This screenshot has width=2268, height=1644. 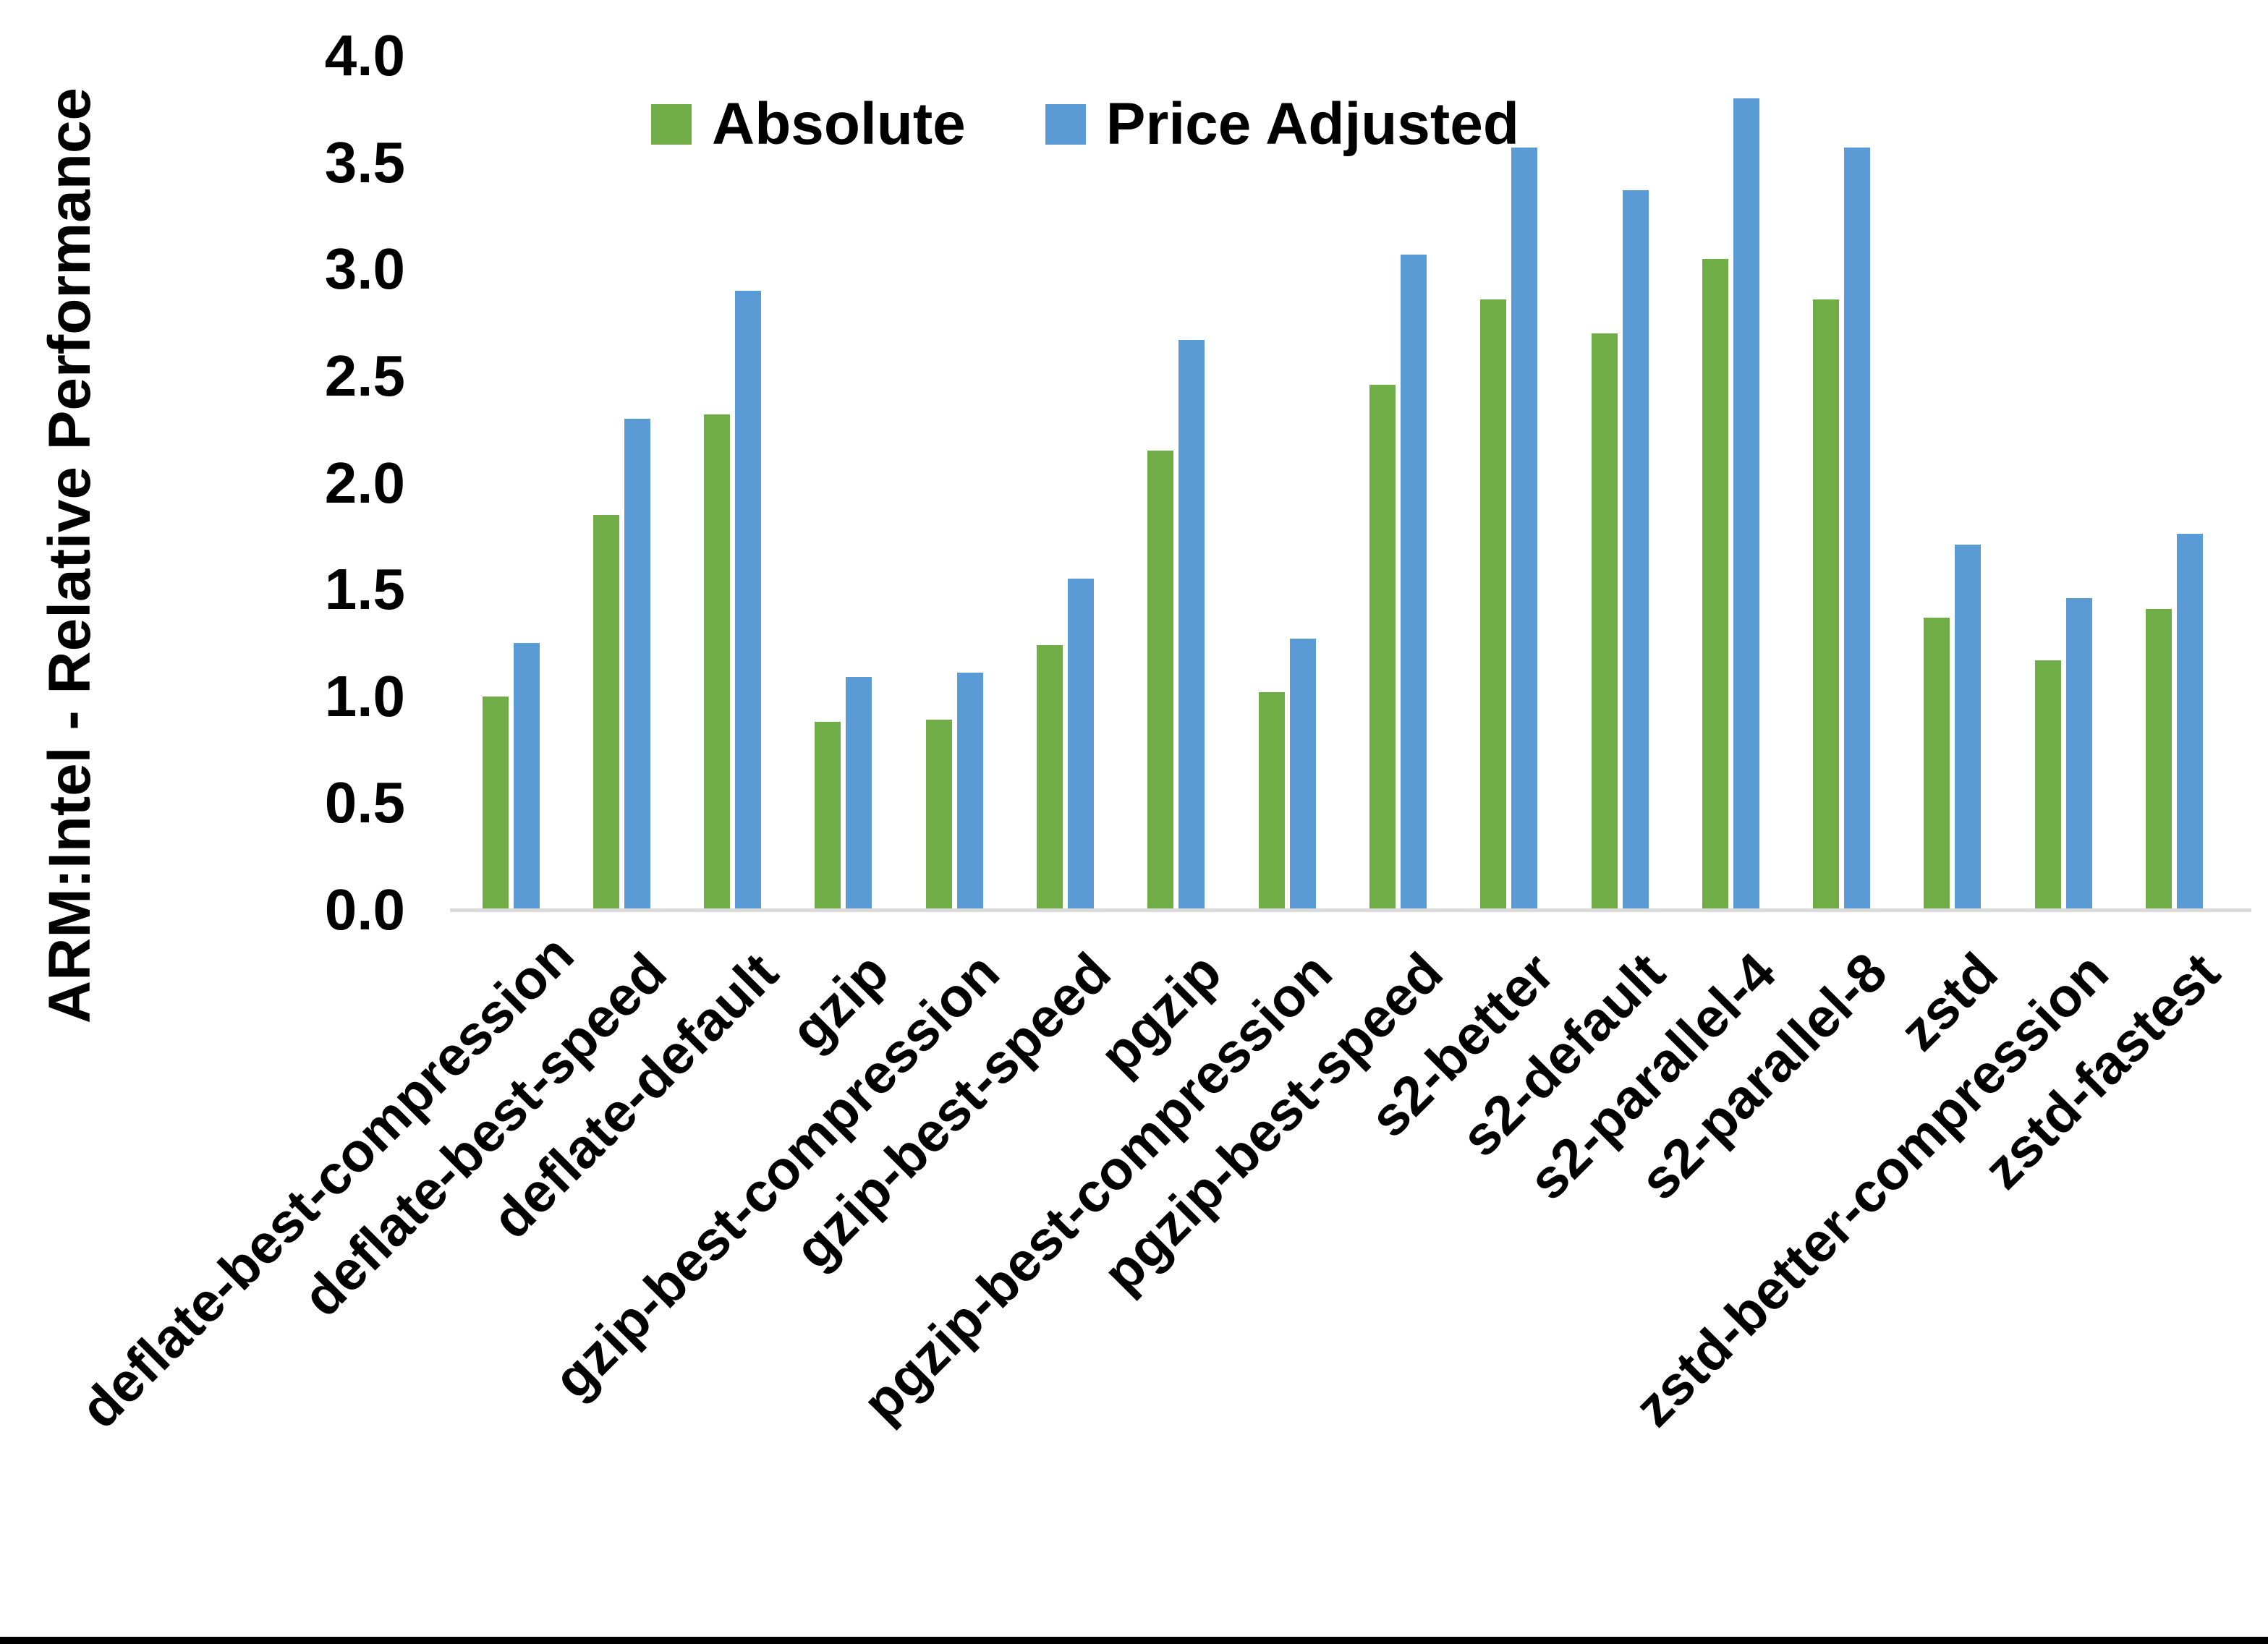 I want to click on y-tick-label: 2.5, so click(x=364, y=376).